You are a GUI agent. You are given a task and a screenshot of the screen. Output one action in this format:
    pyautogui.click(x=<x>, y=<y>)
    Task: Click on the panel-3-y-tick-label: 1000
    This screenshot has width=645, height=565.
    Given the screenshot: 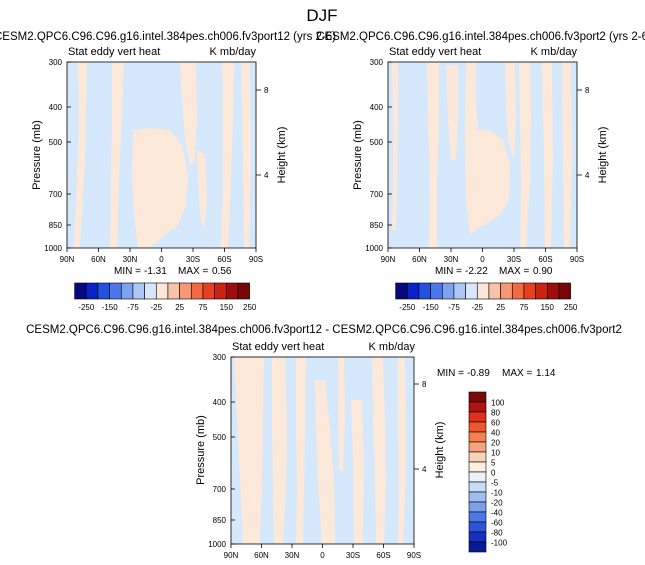 What is the action you would take?
    pyautogui.click(x=217, y=544)
    